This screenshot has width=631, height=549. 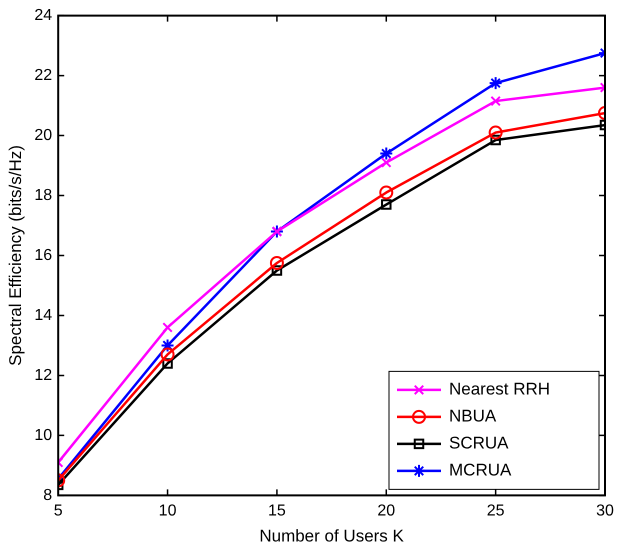 What do you see at coordinates (43, 435) in the screenshot?
I see `y-tick-label: 10` at bounding box center [43, 435].